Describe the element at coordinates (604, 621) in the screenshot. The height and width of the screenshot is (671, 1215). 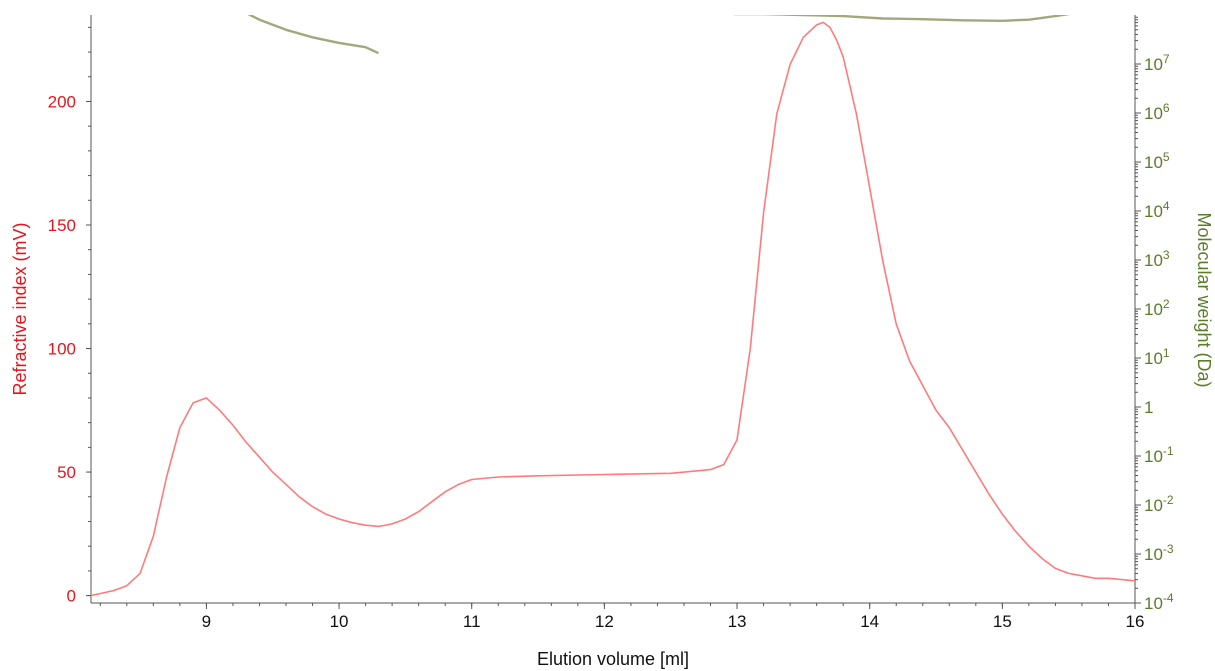
I see `x-tick-label: 12` at that location.